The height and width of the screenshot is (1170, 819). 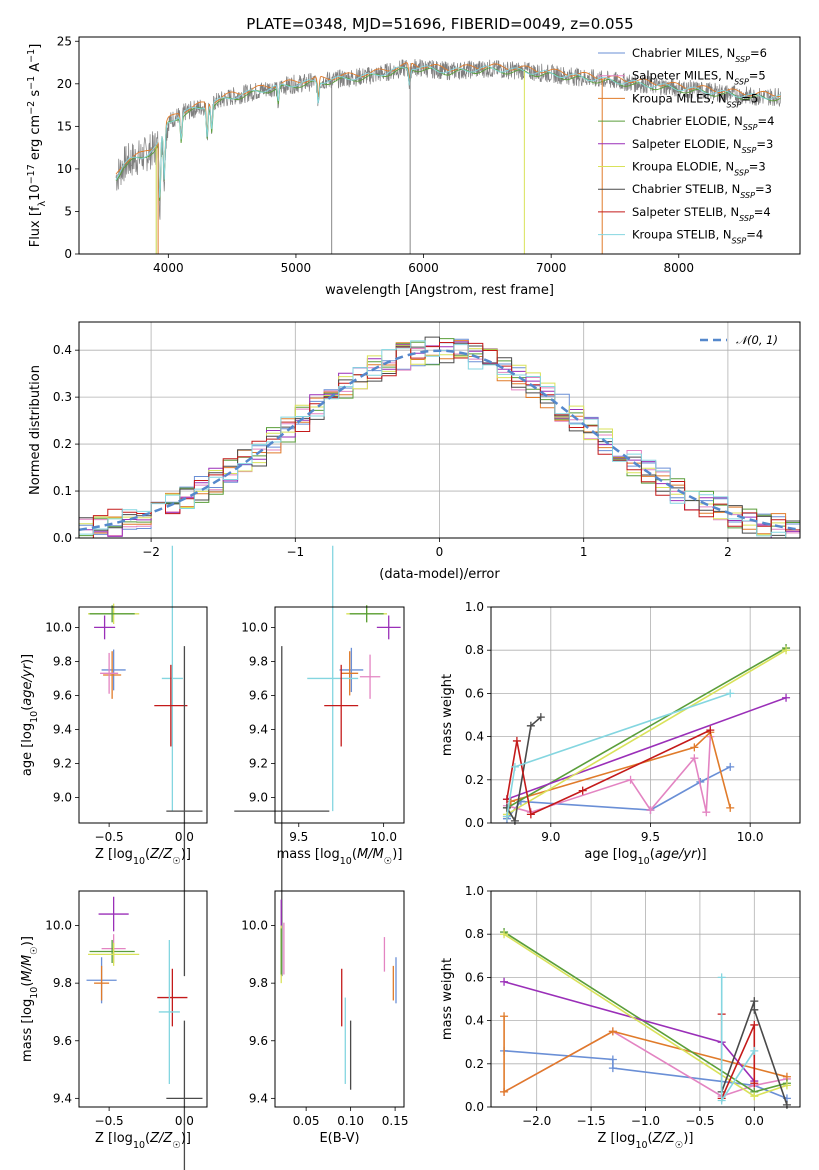 What do you see at coordinates (697, 237) in the screenshot?
I see `legend-label: Kroupa STELIB, NSSP=4` at bounding box center [697, 237].